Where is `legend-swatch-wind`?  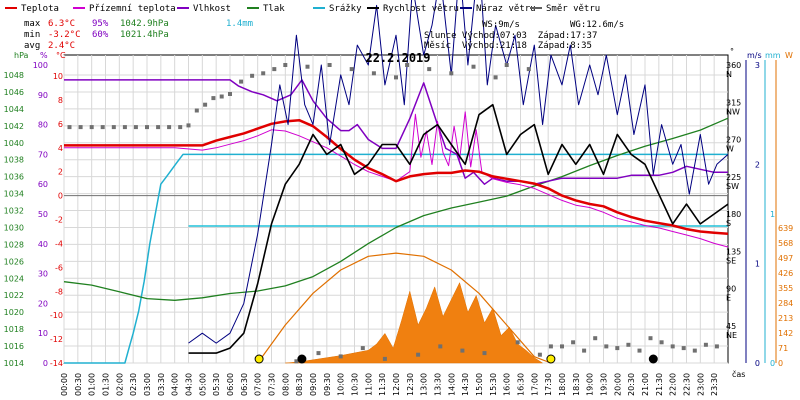
legend-swatch-wind is located at coordinates (373, 8).